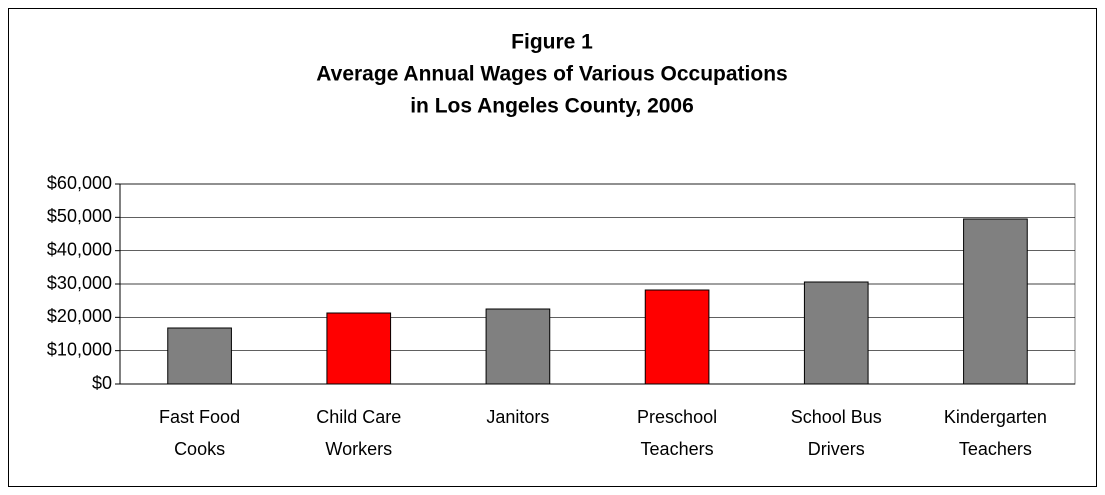 Image resolution: width=1105 pixels, height=495 pixels. What do you see at coordinates (836, 449) in the screenshot?
I see `x-tick-label: Drivers` at bounding box center [836, 449].